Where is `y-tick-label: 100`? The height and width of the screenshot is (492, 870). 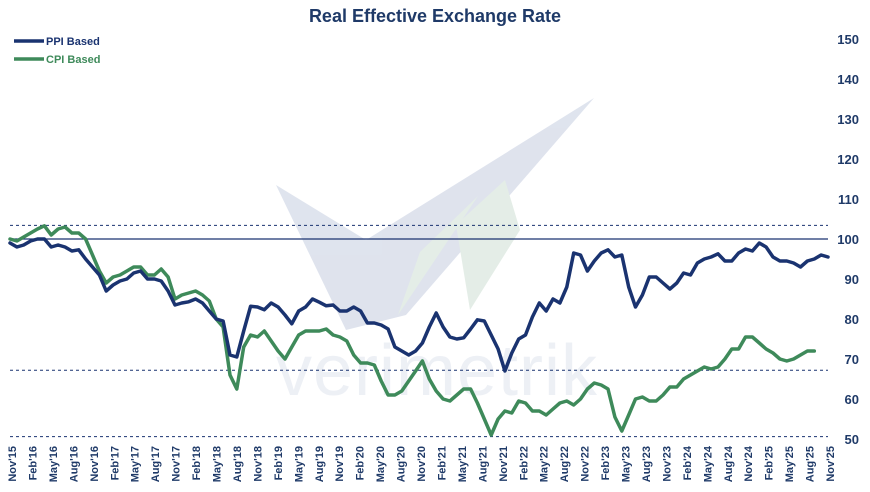
y-tick-label: 100 is located at coordinates (848, 239).